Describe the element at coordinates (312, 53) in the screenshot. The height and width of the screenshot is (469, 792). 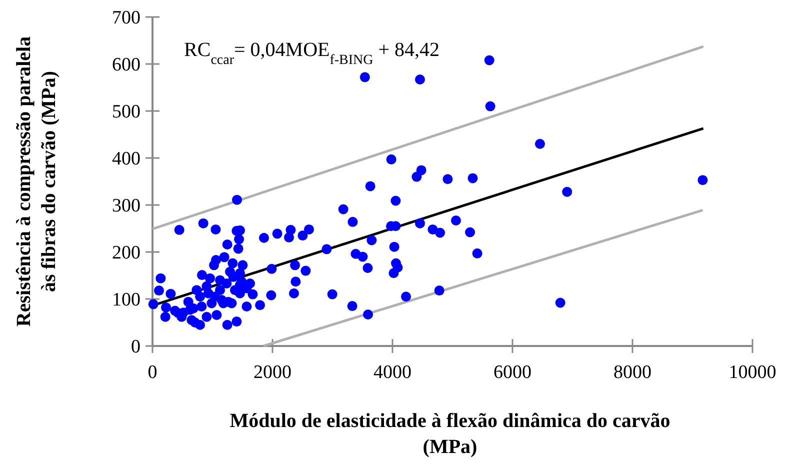
I see `annotation: RC$_{ccar}$= 0,04MOE$_{f-BING}$ + 84,42` at that location.